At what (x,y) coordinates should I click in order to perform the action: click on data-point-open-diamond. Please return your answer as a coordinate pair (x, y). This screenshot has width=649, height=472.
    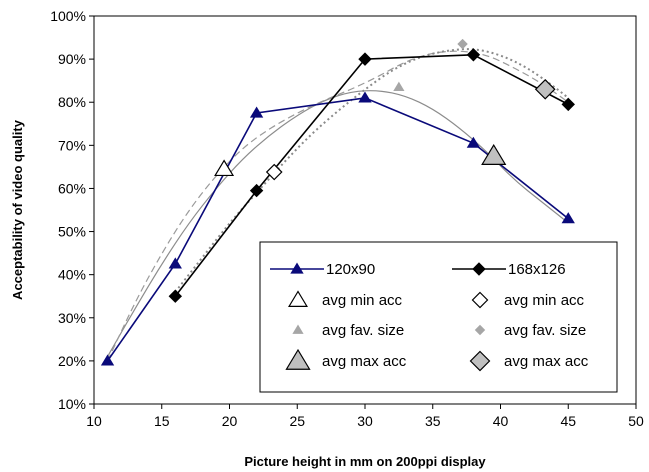
    Looking at the image, I should click on (274, 172).